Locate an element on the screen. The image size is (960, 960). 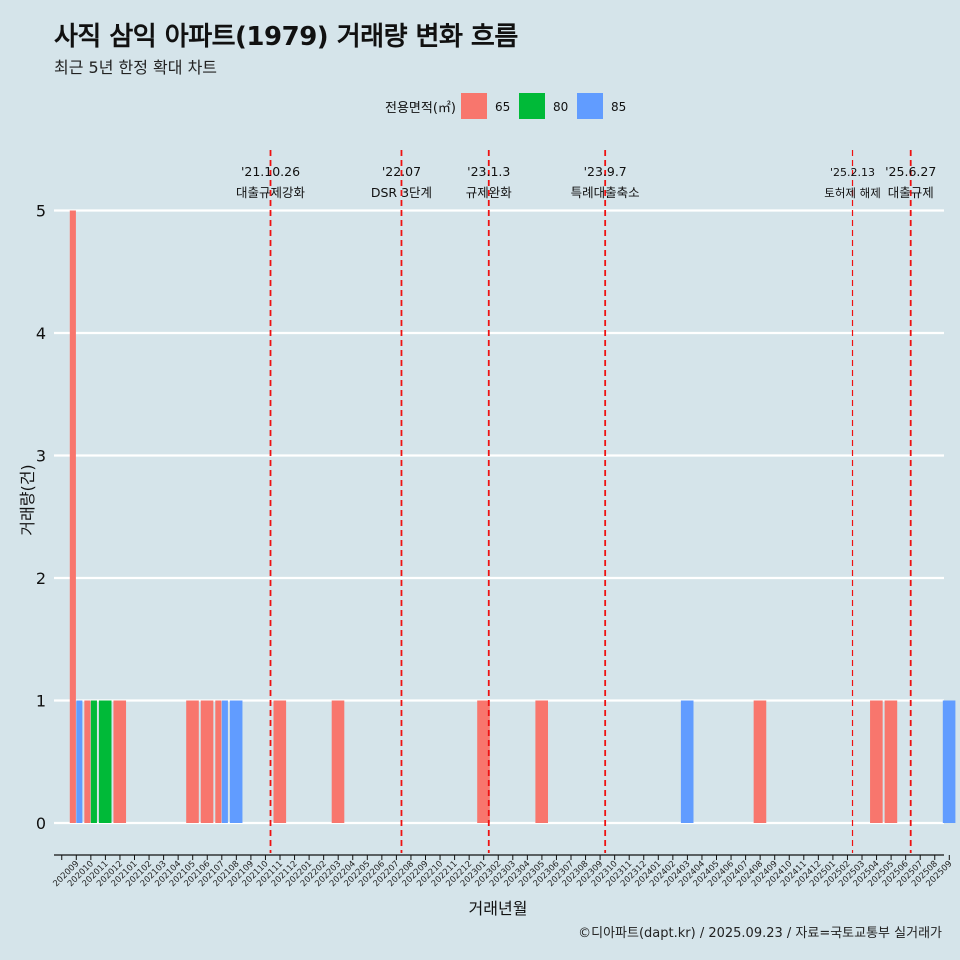
y-tick-label: 5 is located at coordinates (41, 211).